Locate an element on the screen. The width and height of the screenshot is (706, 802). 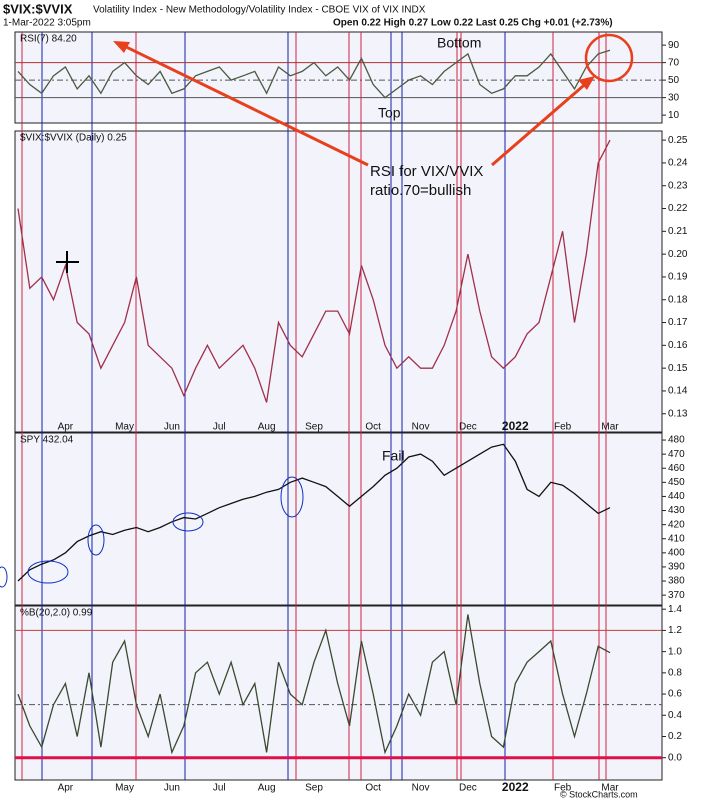
y-tick-label: 0.17 is located at coordinates (678, 322).